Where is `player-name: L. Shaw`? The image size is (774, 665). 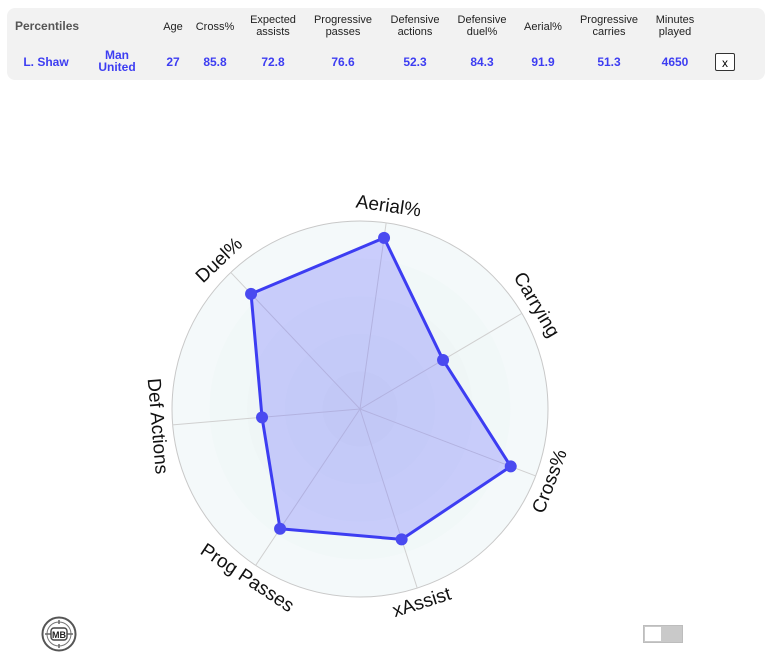
player-name: L. Shaw is located at coordinates (46, 62).